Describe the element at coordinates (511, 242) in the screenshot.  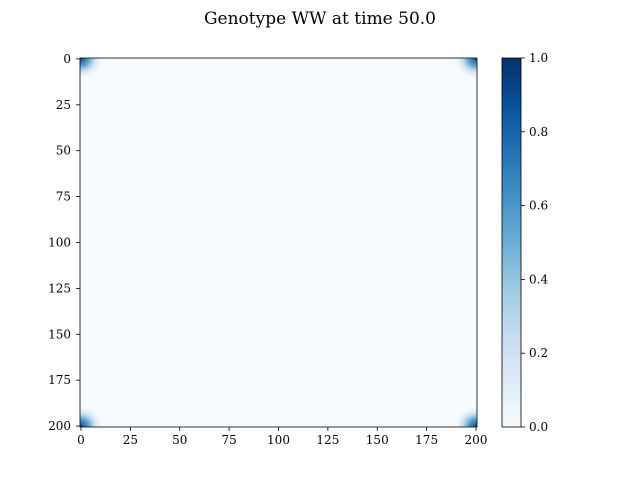
I see `colorbar-gradient` at that location.